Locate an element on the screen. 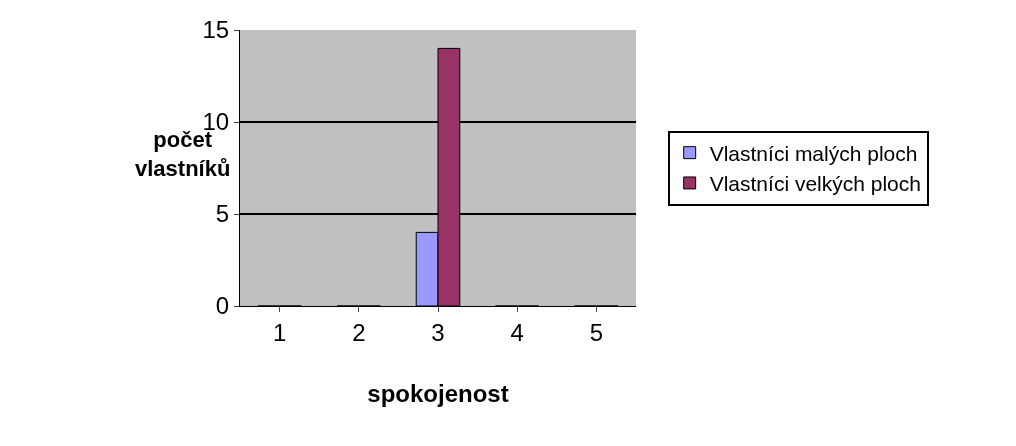 The width and height of the screenshot is (1016, 446). y-tick-label: 15 is located at coordinates (216, 30).